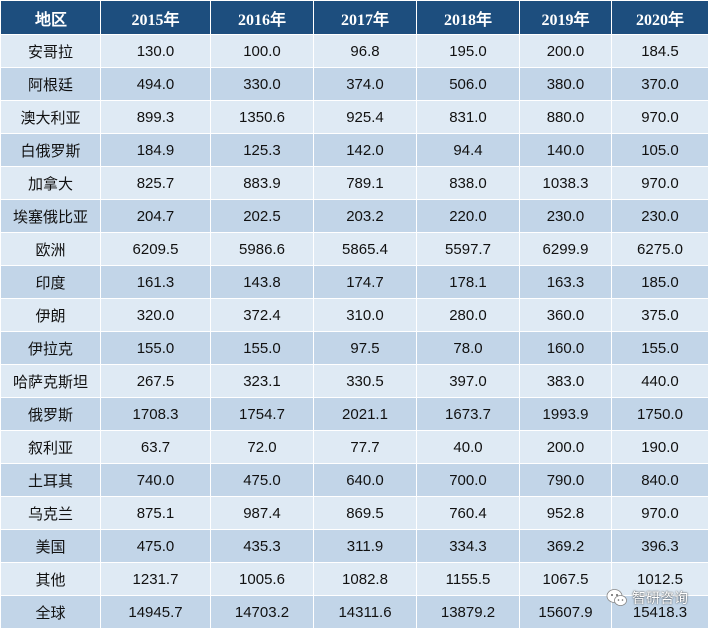 The width and height of the screenshot is (708, 629). What do you see at coordinates (51, 546) in the screenshot?
I see `region-cell: 美国` at bounding box center [51, 546].